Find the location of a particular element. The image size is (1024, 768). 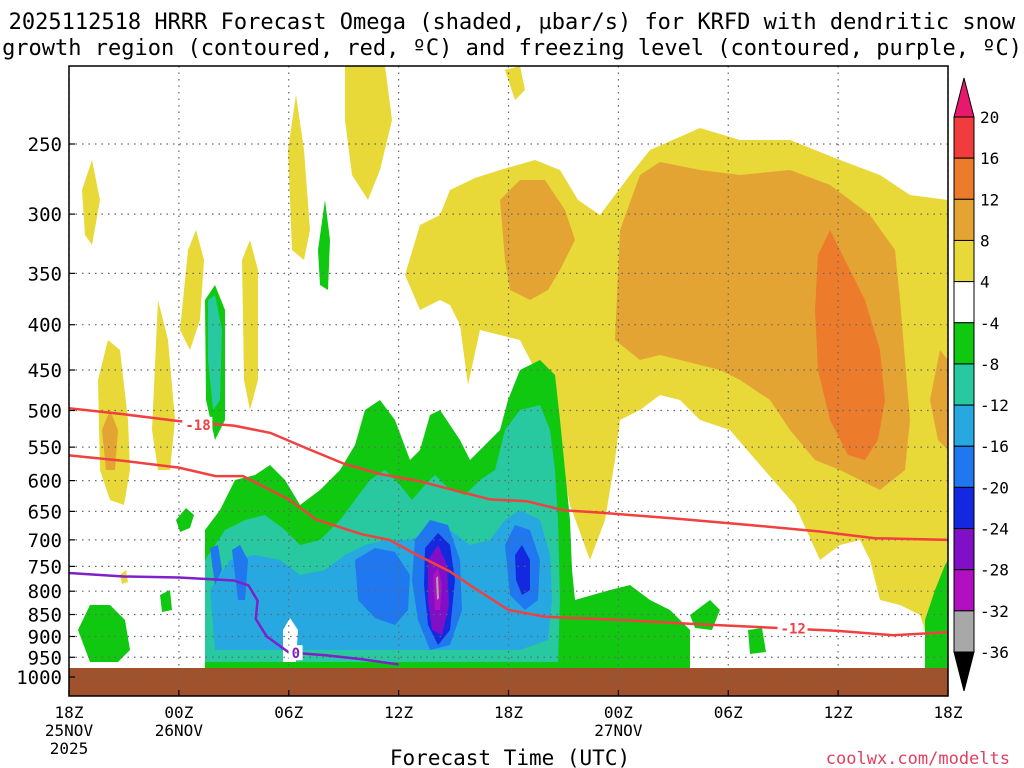

x-axis-label: Forecast Time (UTC) is located at coordinates (510, 757).